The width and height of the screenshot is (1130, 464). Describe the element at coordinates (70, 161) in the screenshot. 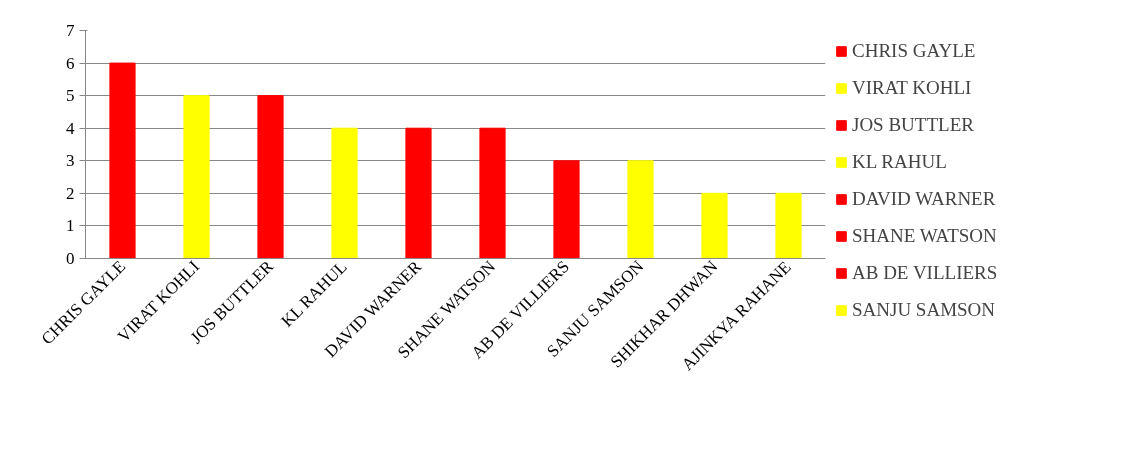

I see `y-tick-label: 3` at that location.